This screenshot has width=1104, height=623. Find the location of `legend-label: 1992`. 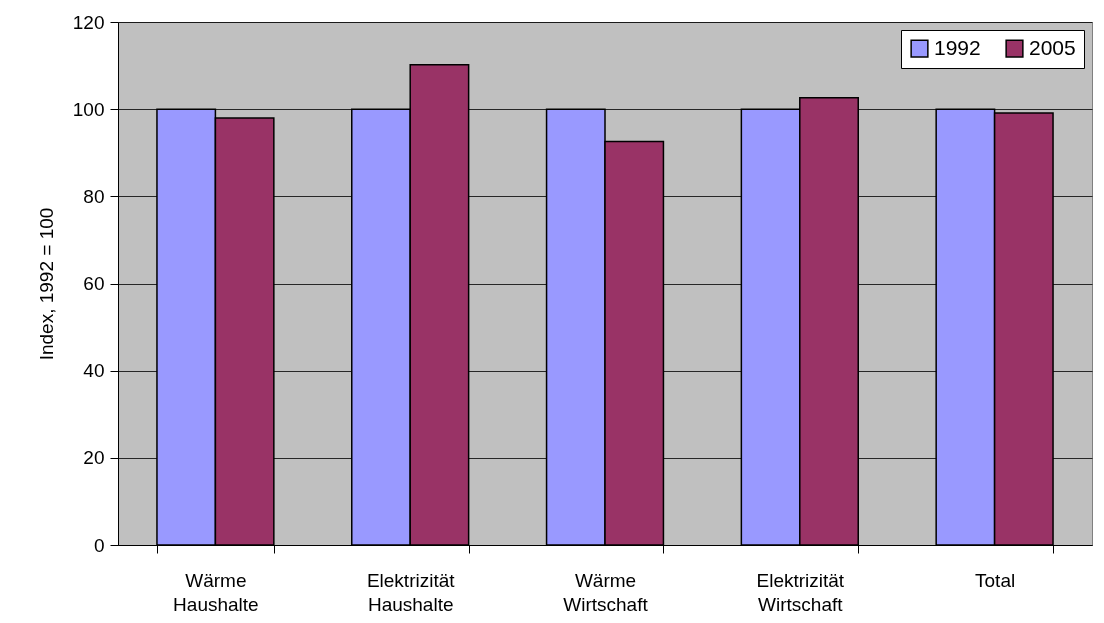

legend-label: 1992 is located at coordinates (957, 47).